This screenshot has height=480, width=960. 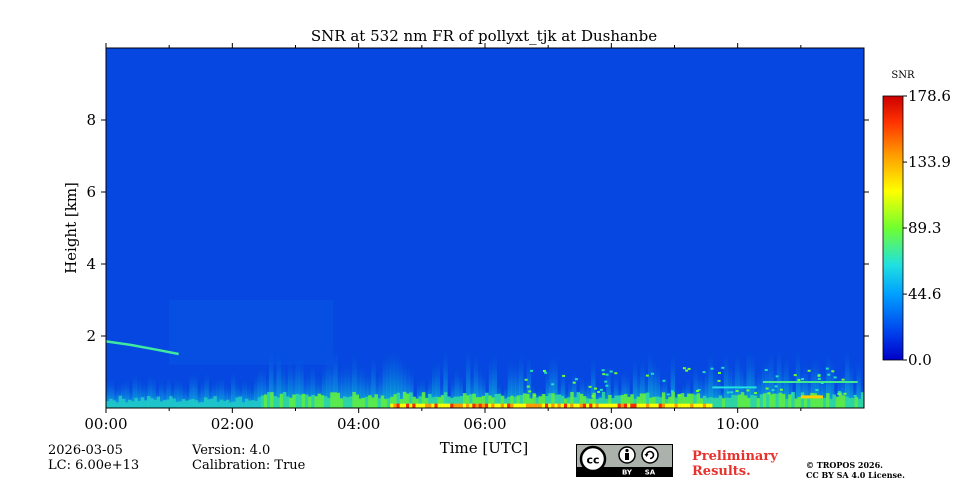 What do you see at coordinates (231, 450) in the screenshot?
I see `footer-version: Version: 4.0` at bounding box center [231, 450].